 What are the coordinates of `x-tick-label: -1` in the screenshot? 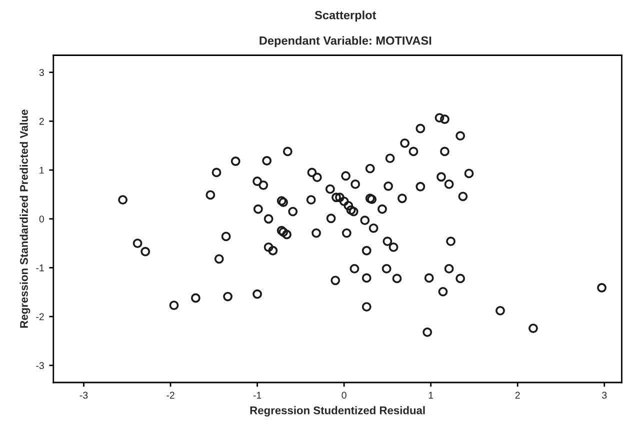 It's located at (257, 395).